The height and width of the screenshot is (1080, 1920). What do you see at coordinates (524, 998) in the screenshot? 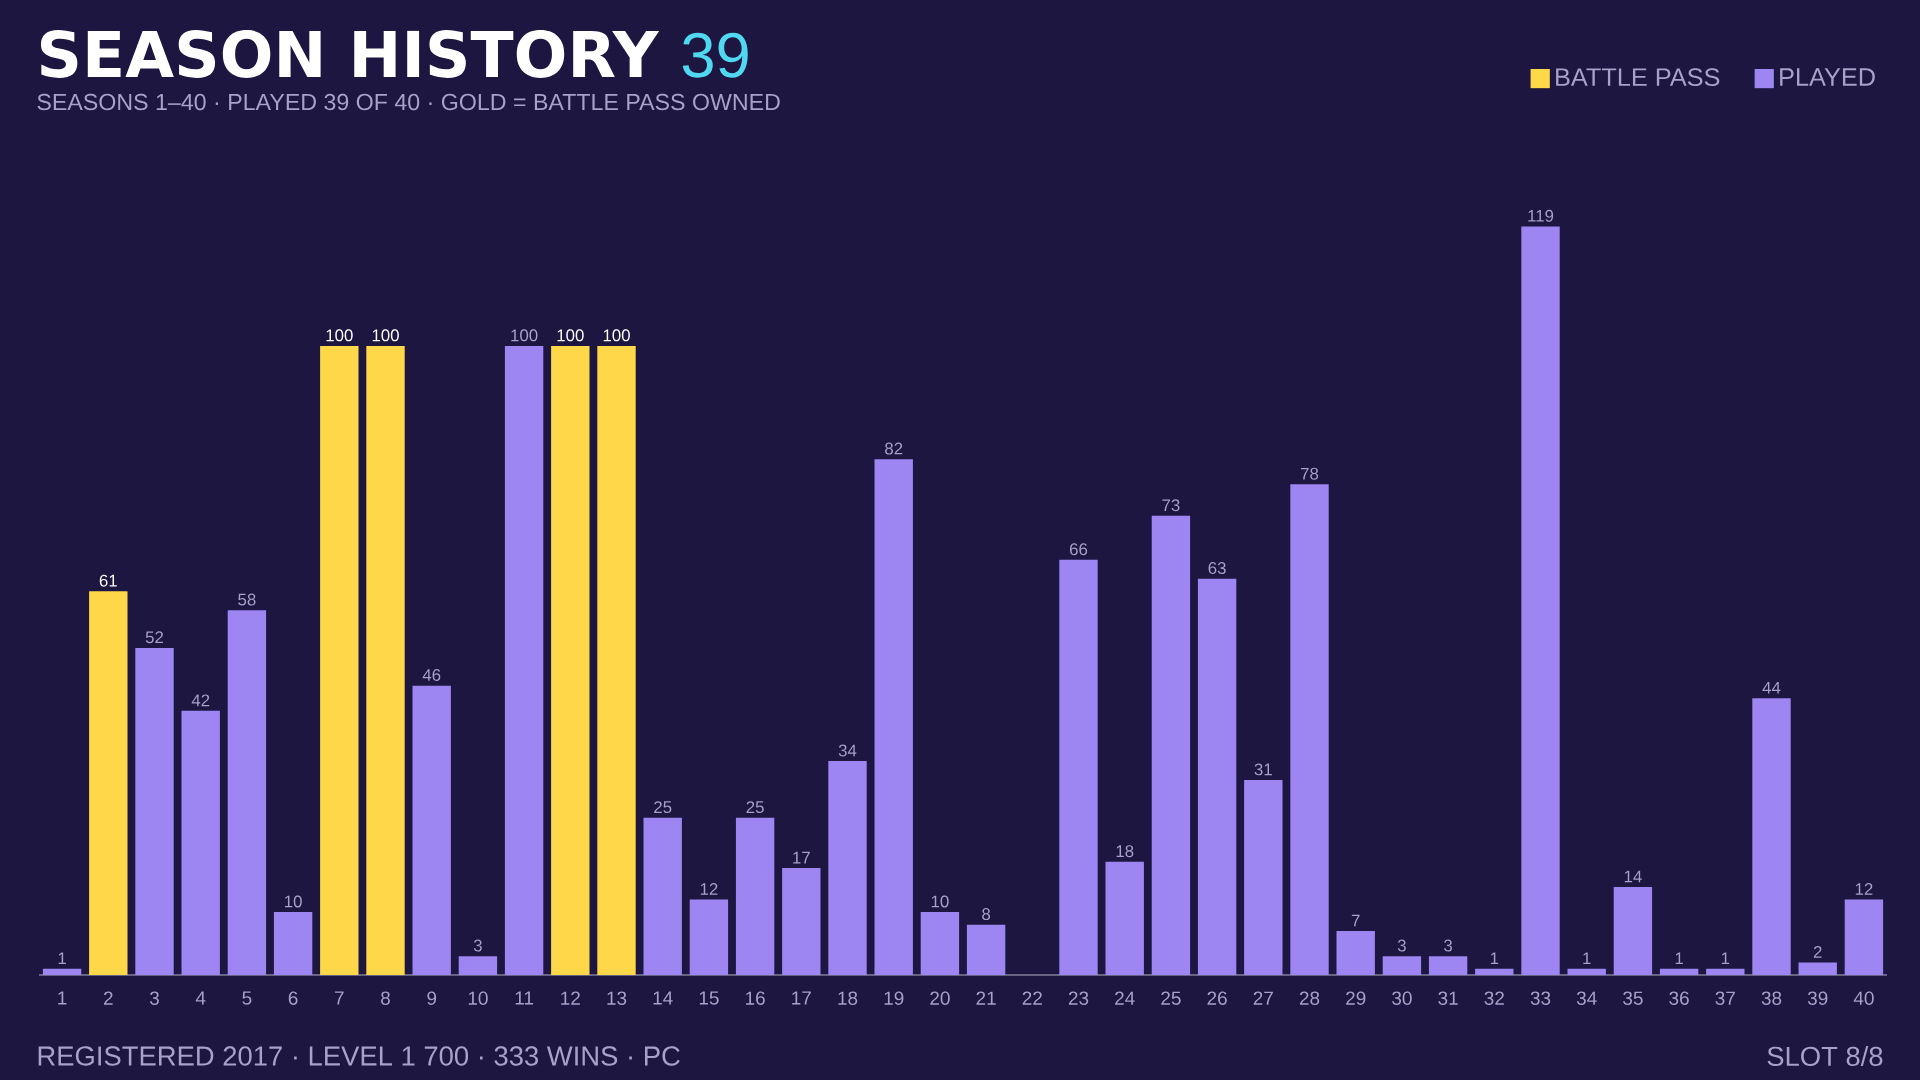
I see `x-tick-label: 11` at bounding box center [524, 998].